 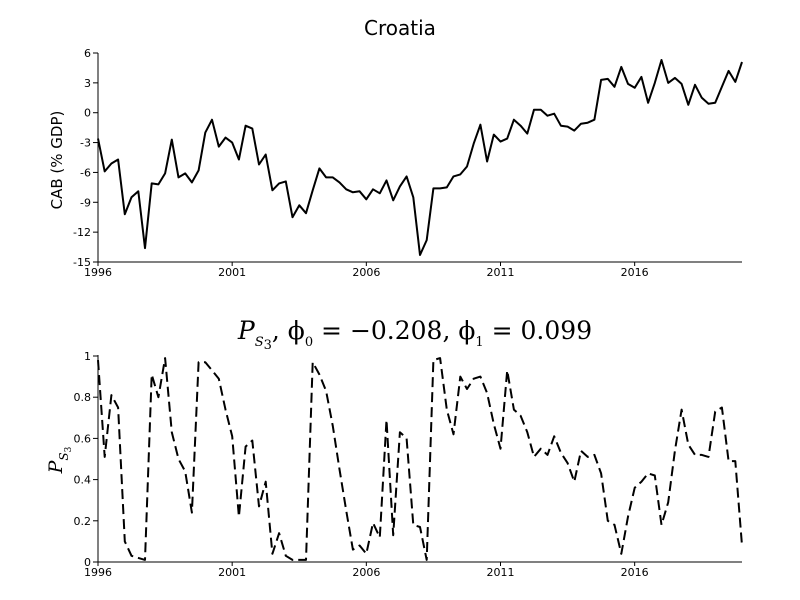 I want to click on probability-x-tick-label: 2006, so click(x=366, y=572).